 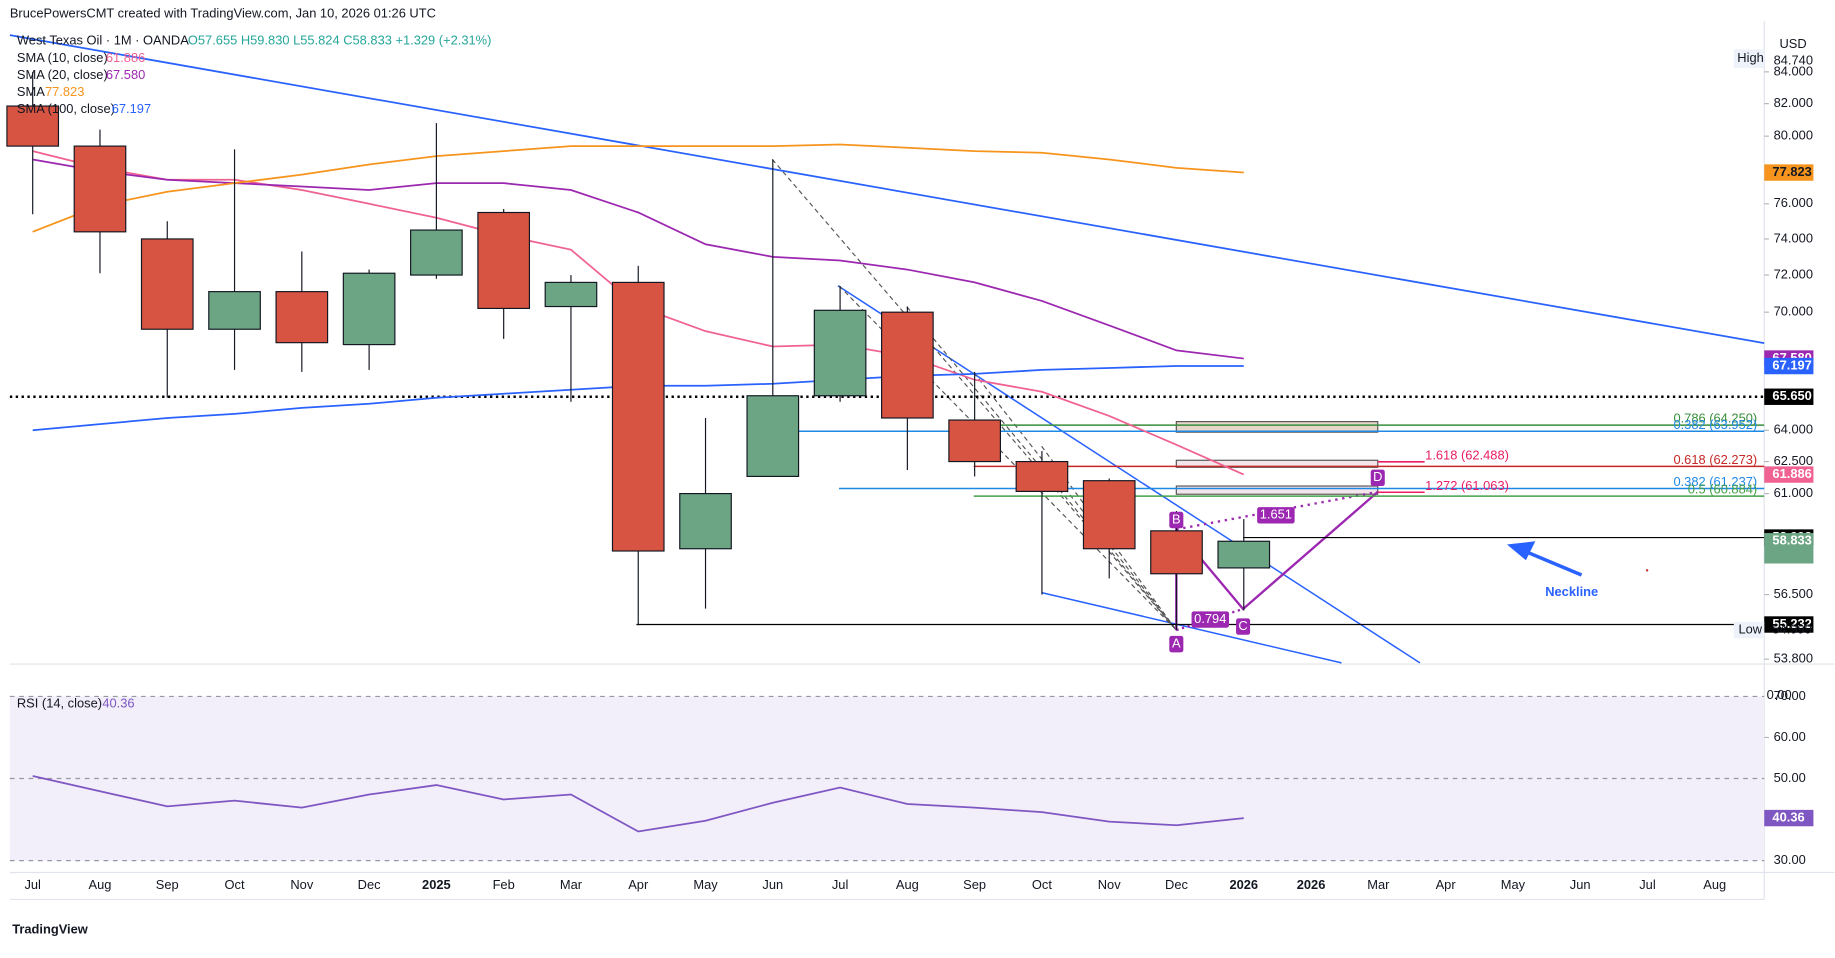 I want to click on annotation: Neckline, so click(x=1571, y=591).